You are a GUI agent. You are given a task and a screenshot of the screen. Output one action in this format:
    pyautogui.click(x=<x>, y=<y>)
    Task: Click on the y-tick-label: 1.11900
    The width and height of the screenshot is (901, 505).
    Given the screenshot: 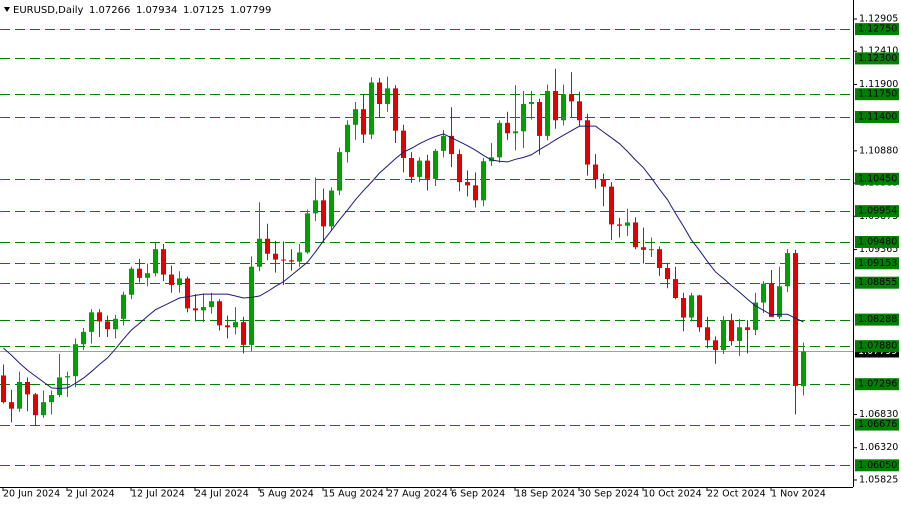 What is the action you would take?
    pyautogui.click(x=878, y=84)
    